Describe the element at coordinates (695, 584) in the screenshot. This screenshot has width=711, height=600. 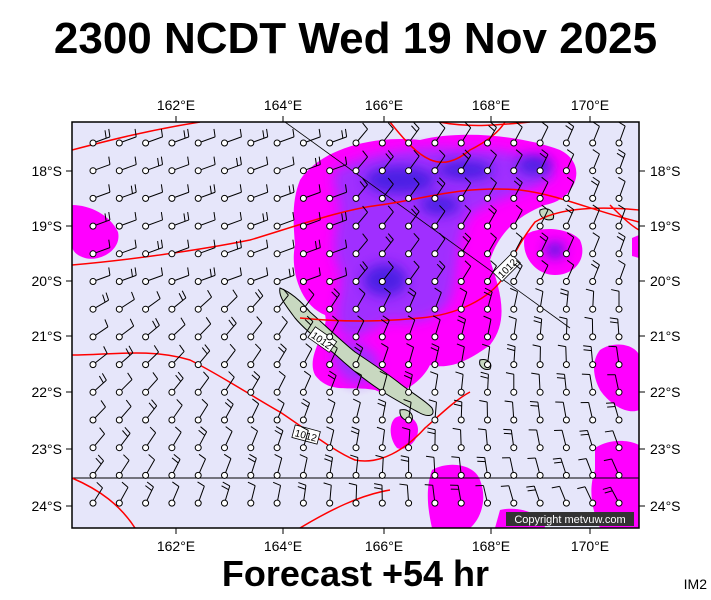
I see `image-tag: IM2` at that location.